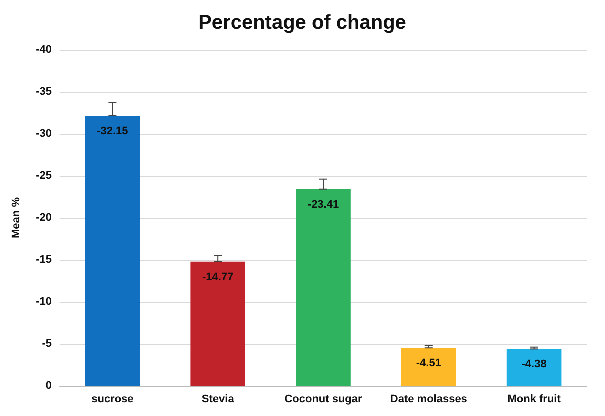 The height and width of the screenshot is (416, 605). What do you see at coordinates (44, 134) in the screenshot?
I see `y-tick-label: -30` at bounding box center [44, 134].